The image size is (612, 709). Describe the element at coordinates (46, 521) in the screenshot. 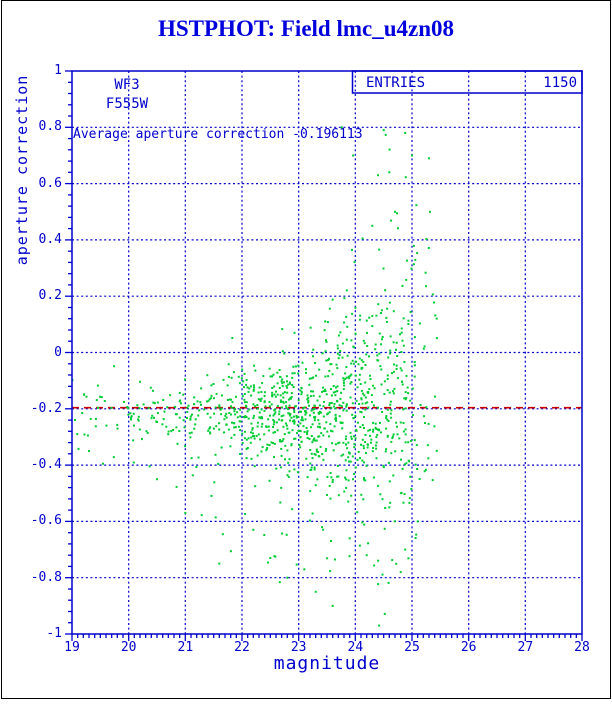

I see `y-tick-label: -0.6` at that location.